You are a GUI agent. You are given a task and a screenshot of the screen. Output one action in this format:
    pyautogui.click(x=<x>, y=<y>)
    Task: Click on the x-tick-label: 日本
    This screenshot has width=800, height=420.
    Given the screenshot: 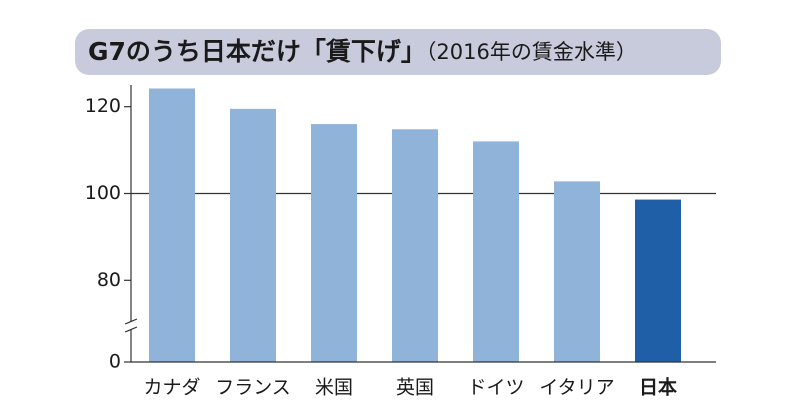 What is the action you would take?
    pyautogui.click(x=658, y=387)
    